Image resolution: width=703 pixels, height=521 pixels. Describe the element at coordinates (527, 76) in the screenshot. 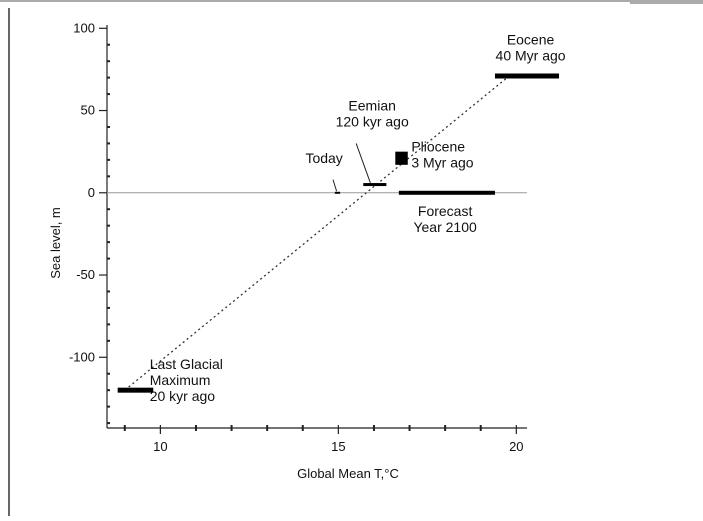

I see `eocene-bar` at that location.